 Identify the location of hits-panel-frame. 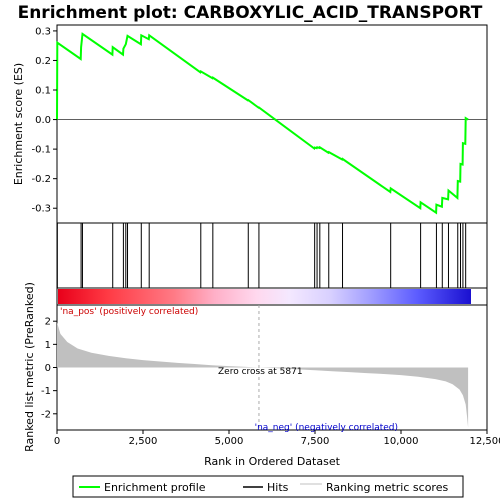
(272, 255).